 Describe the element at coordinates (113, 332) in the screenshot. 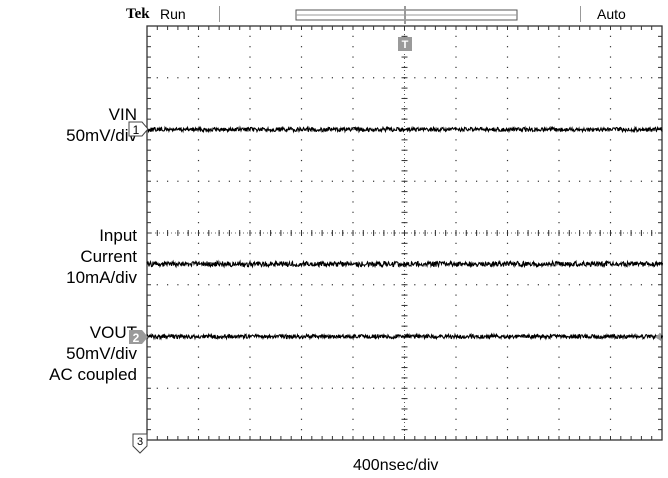

I see `channel-name: VOUT` at that location.